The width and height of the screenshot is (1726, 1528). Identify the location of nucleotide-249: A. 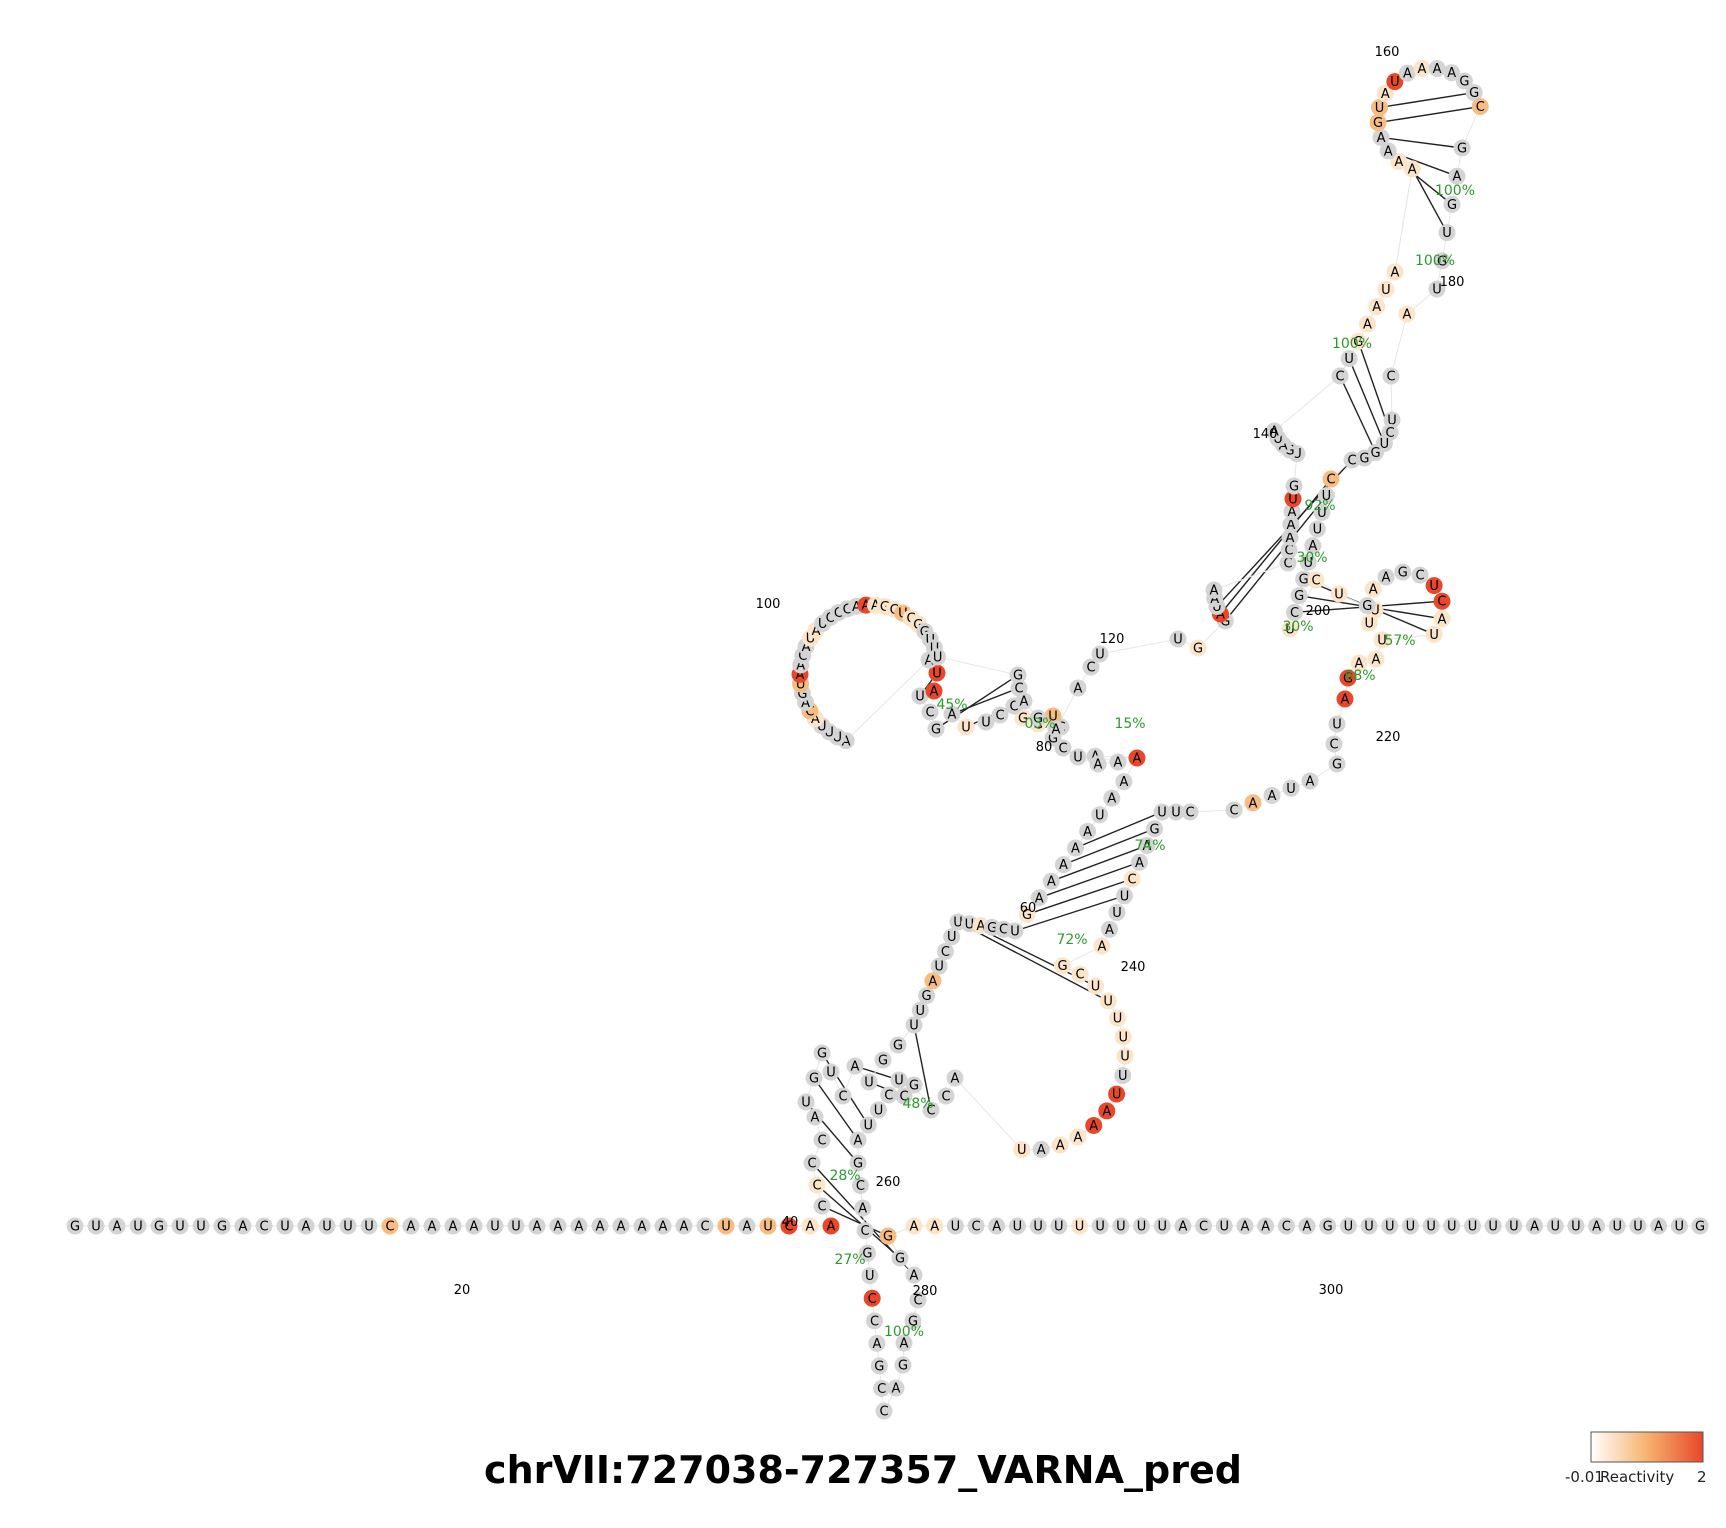
(1060, 1145).